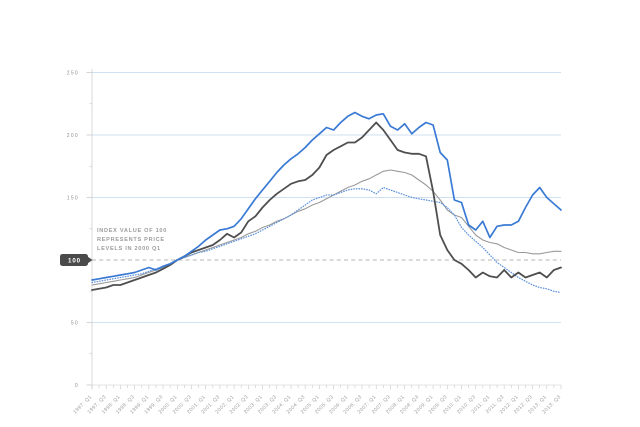 The height and width of the screenshot is (427, 640). I want to click on y-label-150: 150, so click(73, 198).